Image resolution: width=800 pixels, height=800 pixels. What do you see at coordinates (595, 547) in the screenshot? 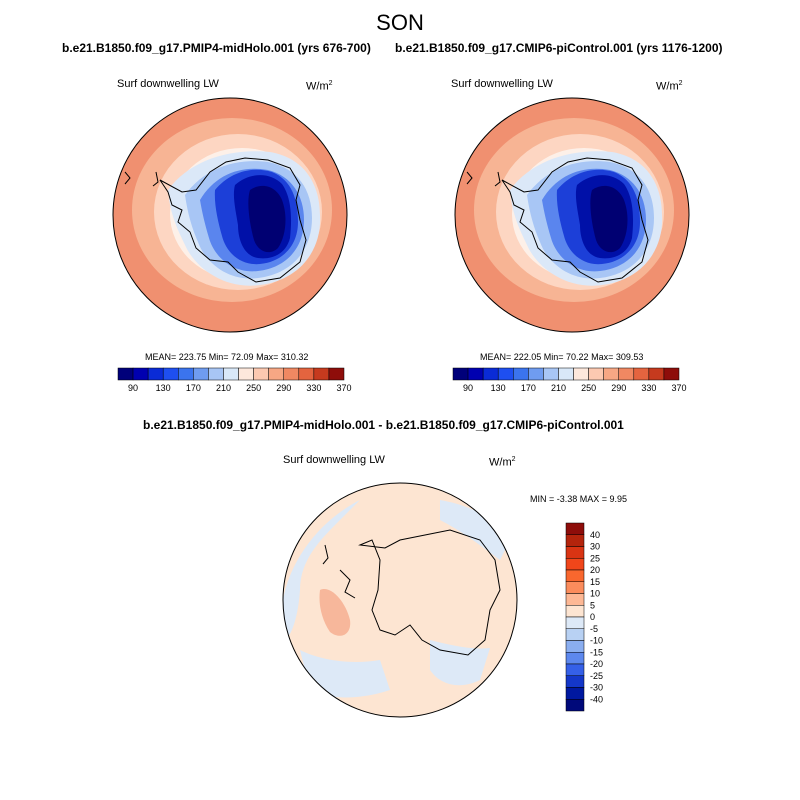
I see `colorbar-tick-label: 30` at bounding box center [595, 547].